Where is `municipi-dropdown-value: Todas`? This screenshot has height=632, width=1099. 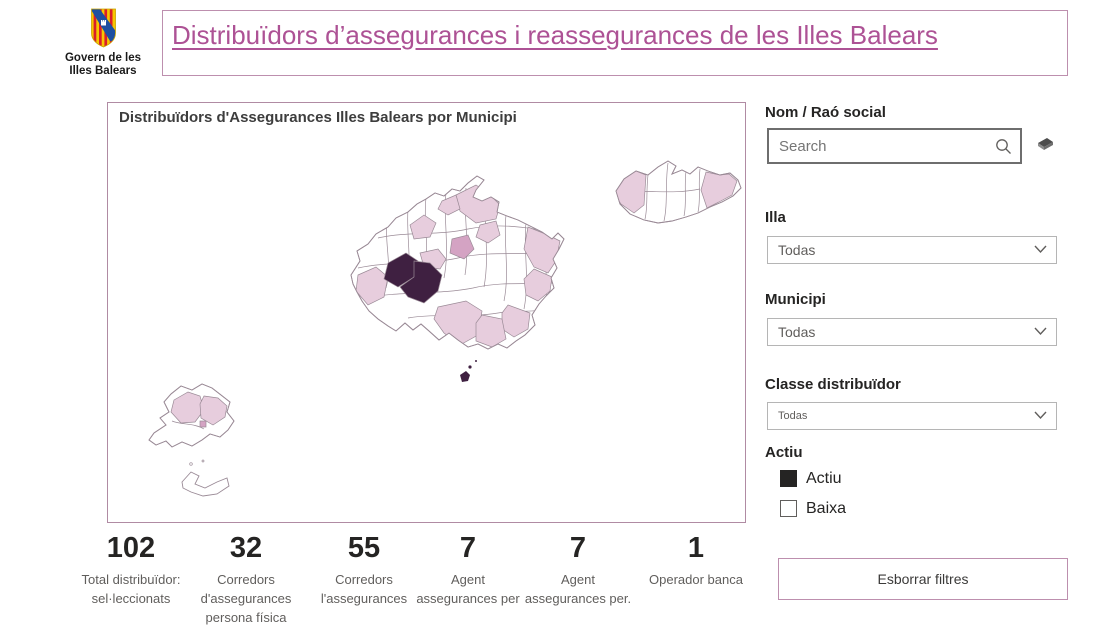 municipi-dropdown-value: Todas is located at coordinates (797, 332).